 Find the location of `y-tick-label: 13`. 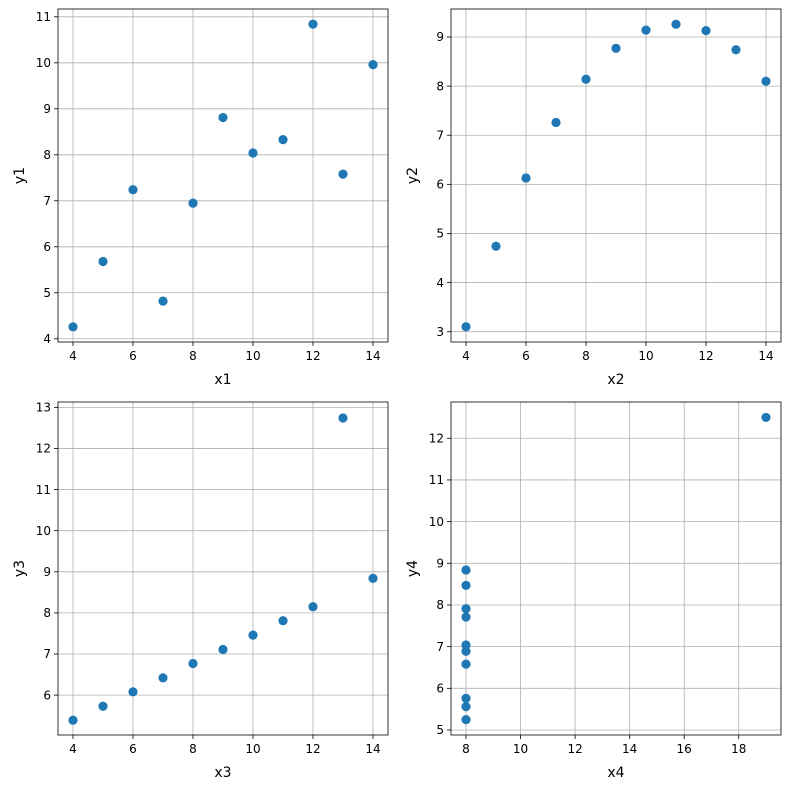

y-tick-label: 13 is located at coordinates (43, 408).